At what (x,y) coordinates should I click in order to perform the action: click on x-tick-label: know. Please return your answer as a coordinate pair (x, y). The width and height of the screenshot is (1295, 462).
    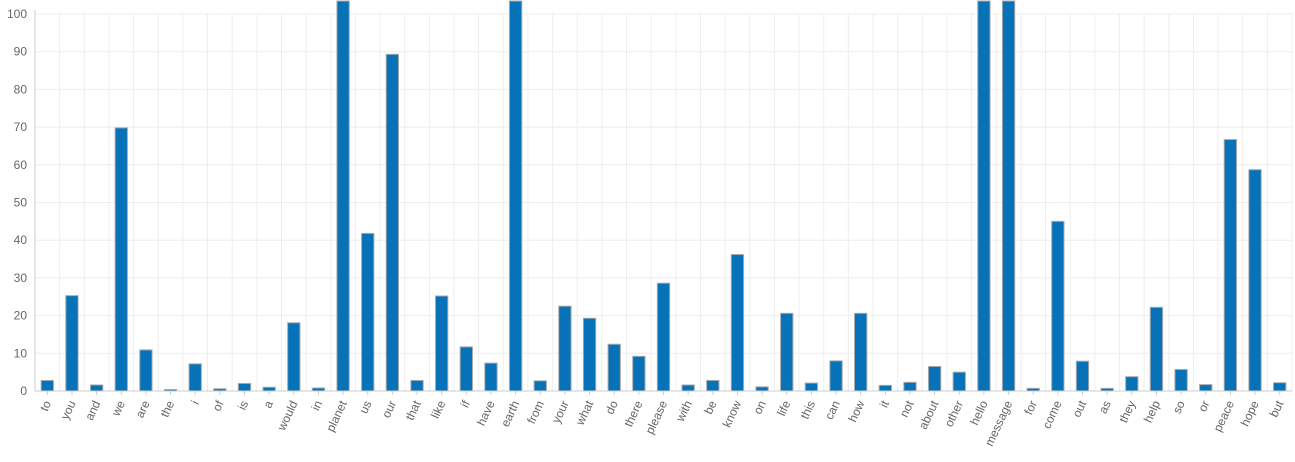
    Looking at the image, I should click on (732, 414).